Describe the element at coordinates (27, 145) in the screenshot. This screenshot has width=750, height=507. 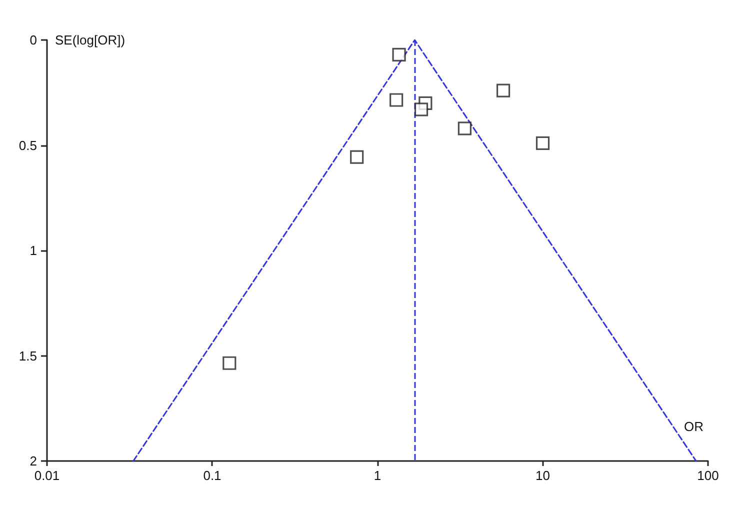
I see `y-tick-label: 0.5` at that location.